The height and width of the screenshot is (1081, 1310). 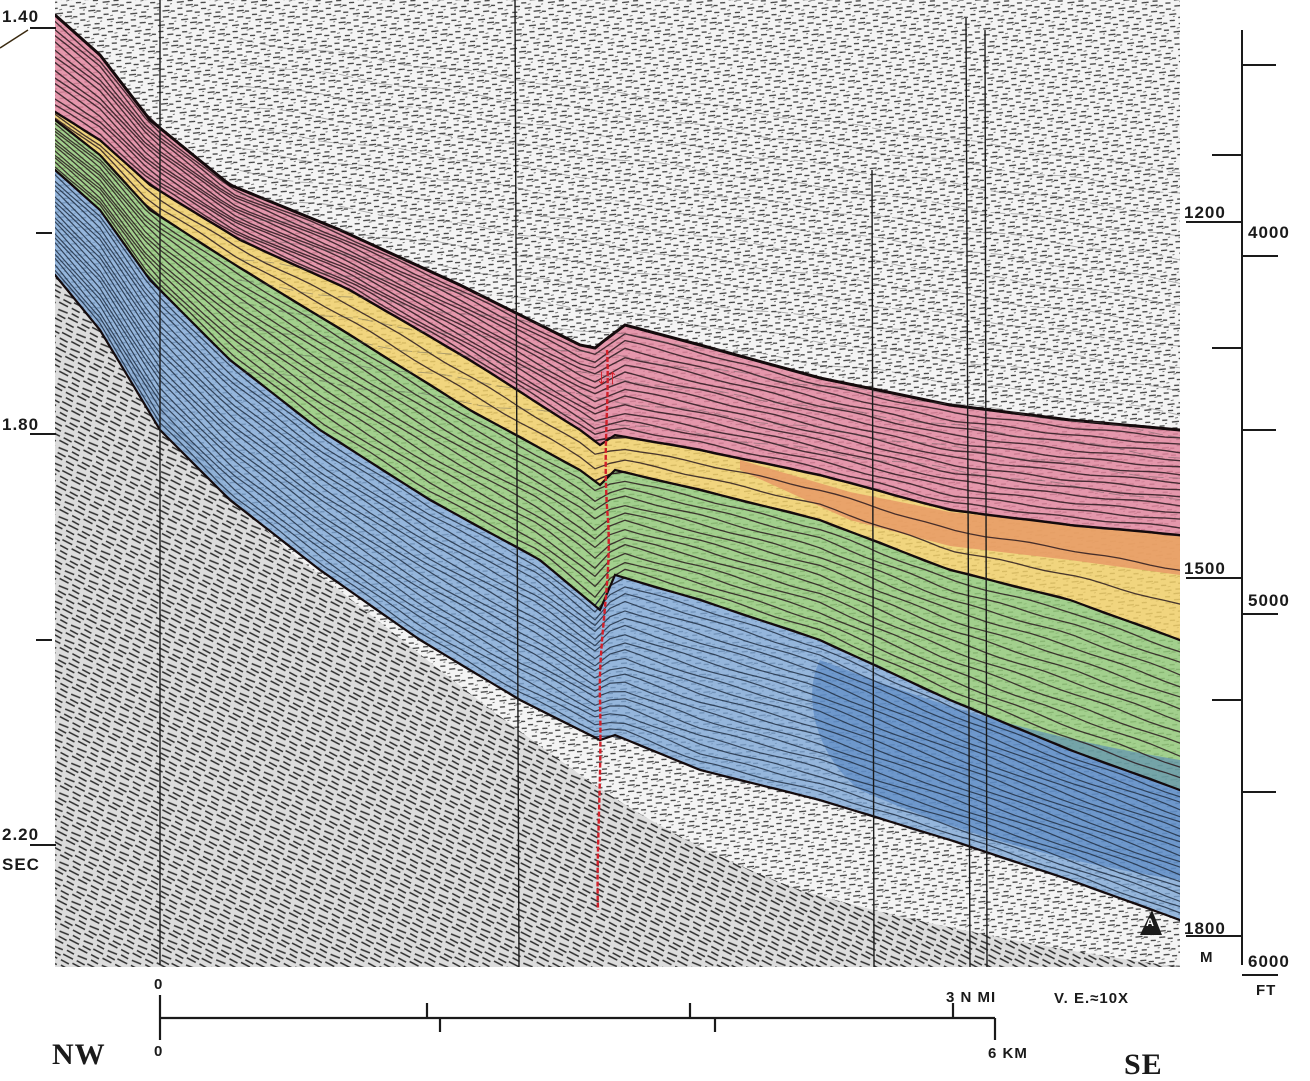 What do you see at coordinates (577, 1017) in the screenshot?
I see `scale-bar-nautical-miles` at bounding box center [577, 1017].